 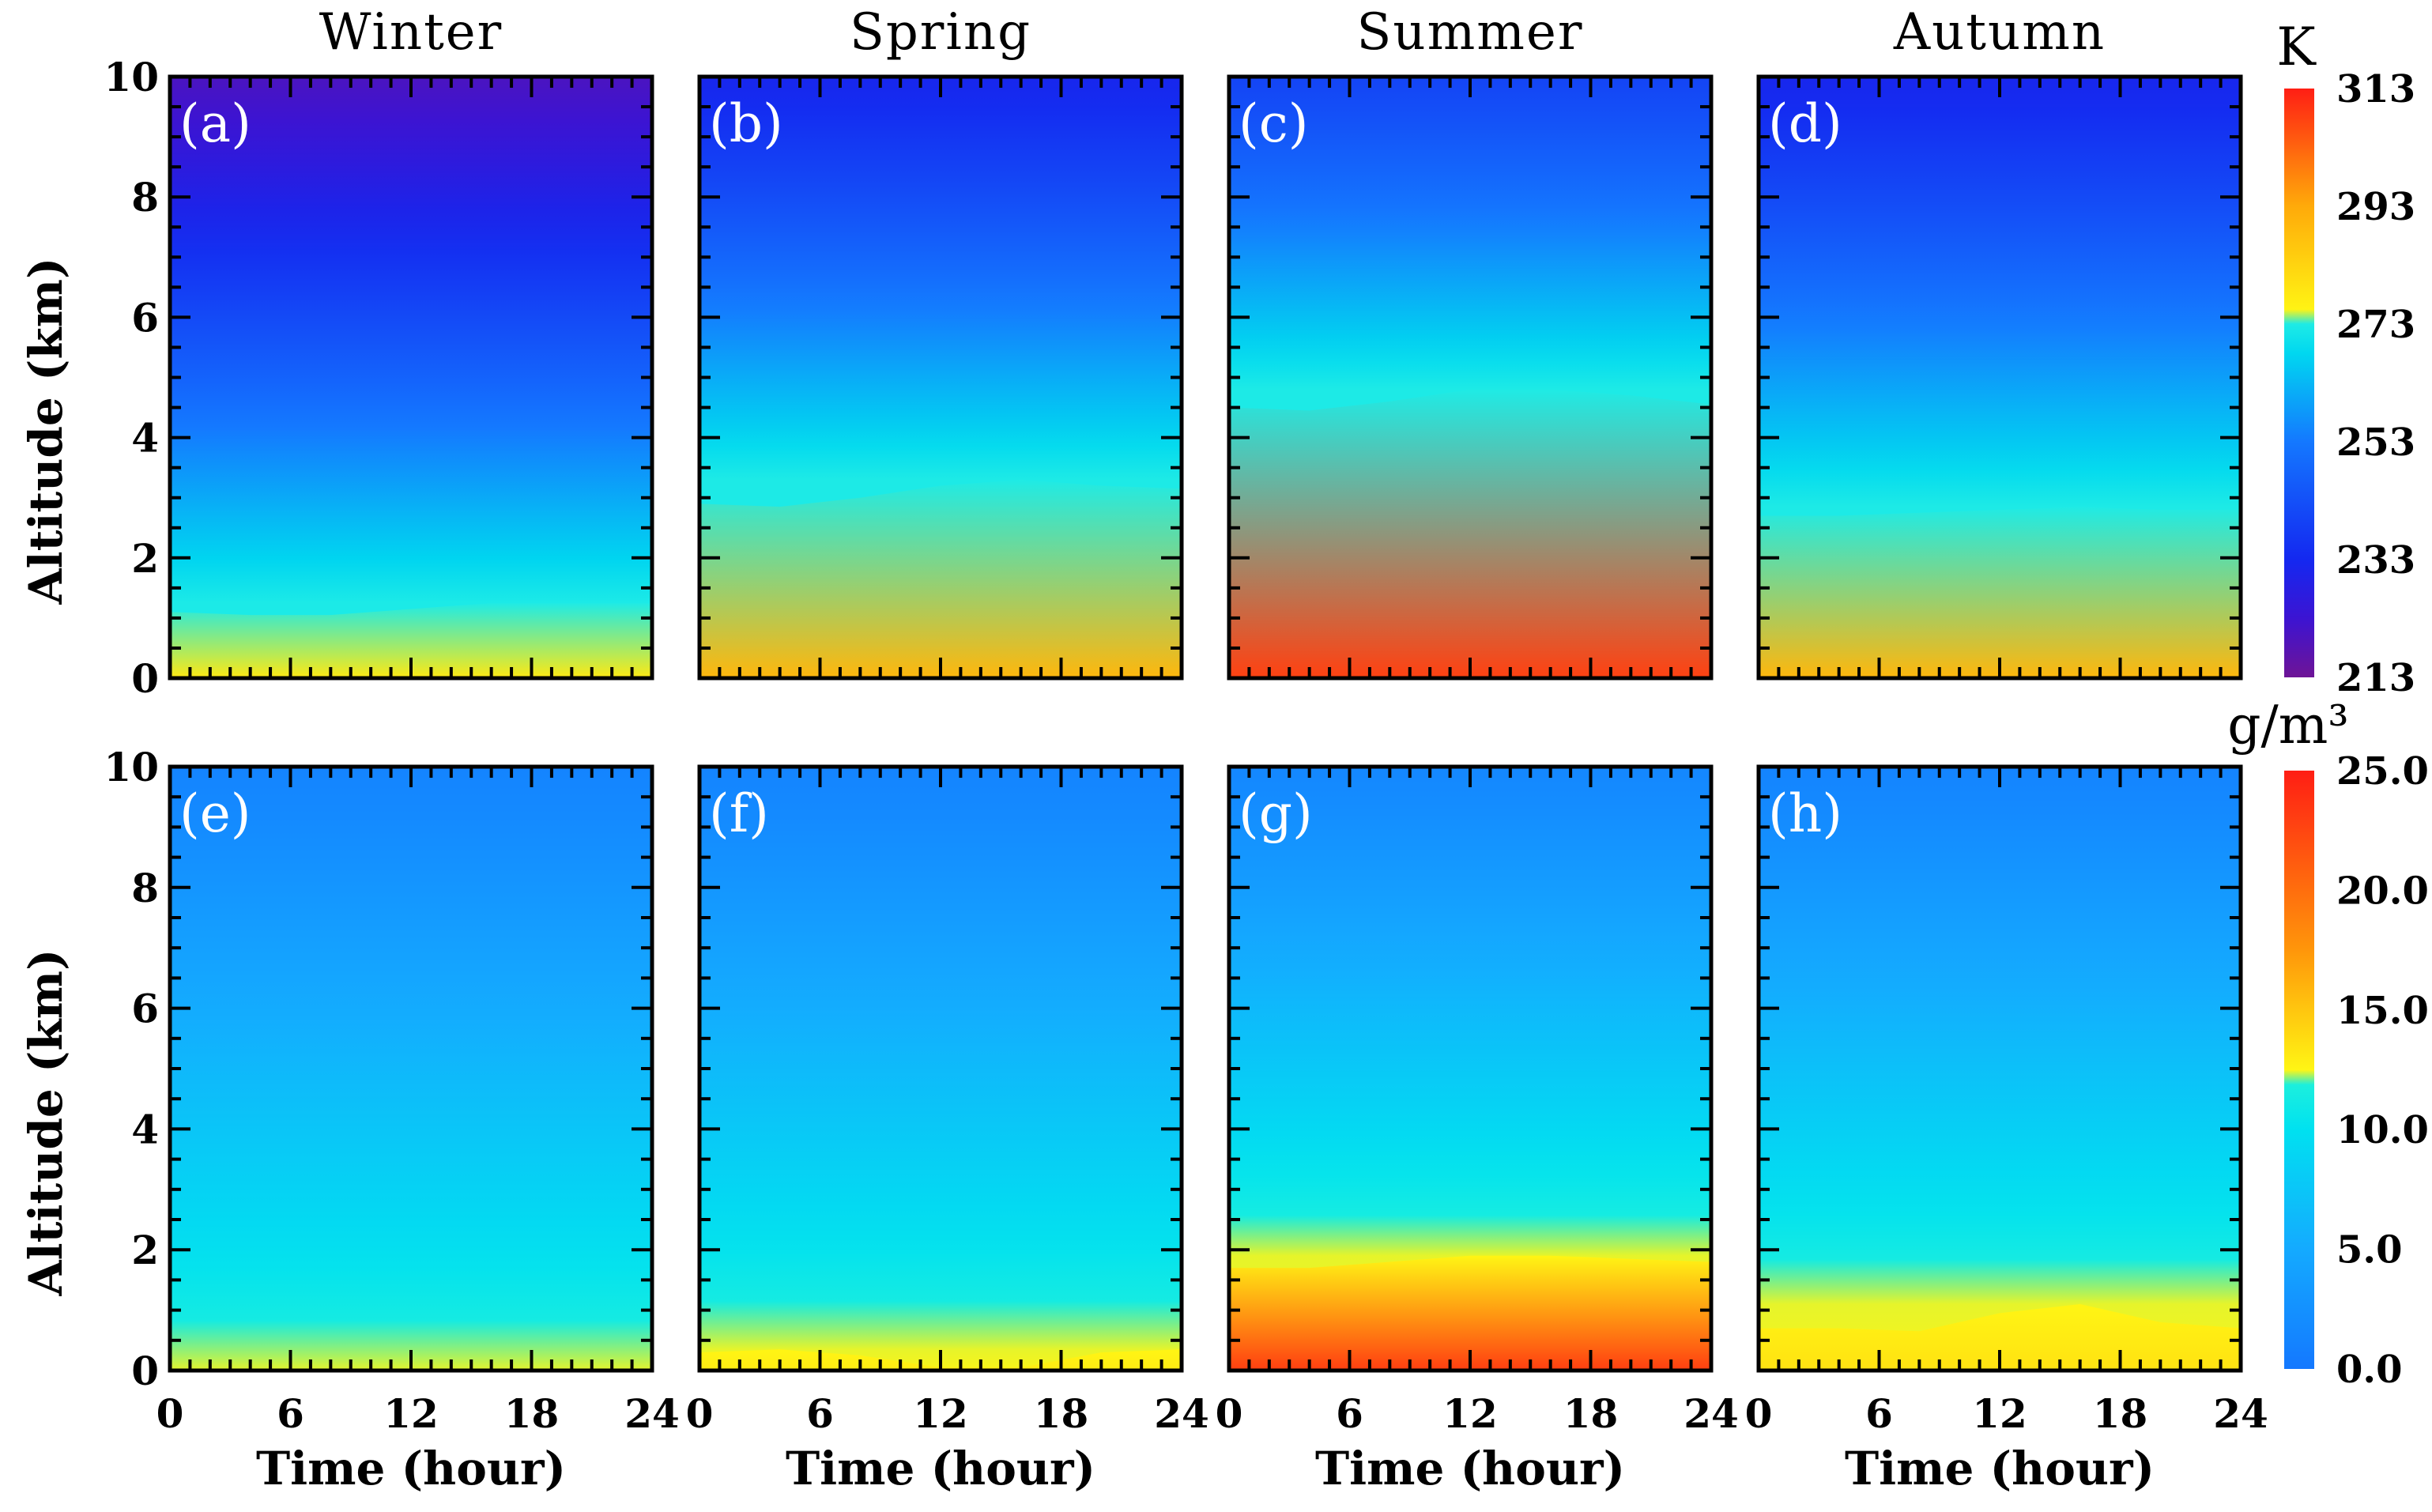 I want to click on panel-label: (f), so click(x=739, y=813).